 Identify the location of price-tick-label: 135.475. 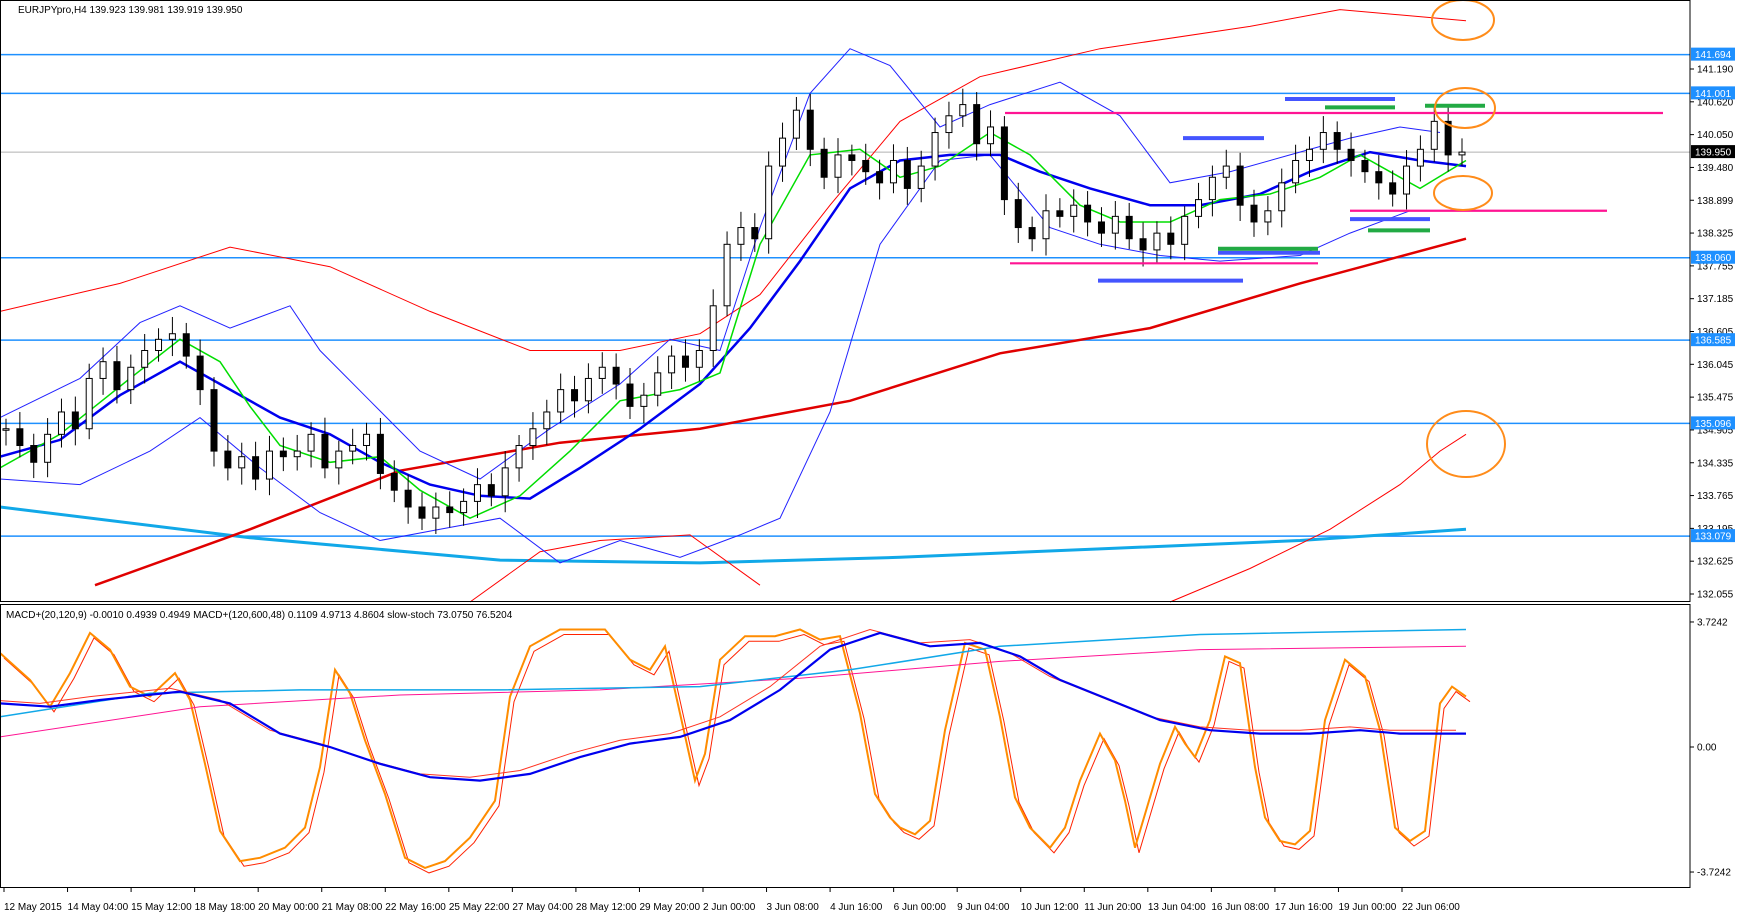
(1715, 398).